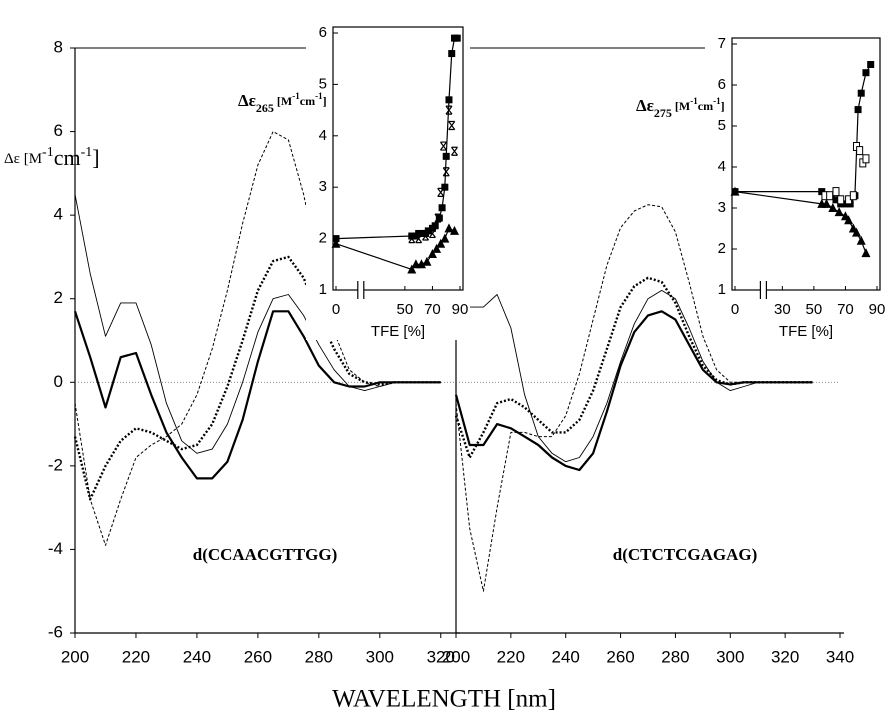 Image resolution: width=888 pixels, height=723 pixels. Describe the element at coordinates (722, 43) in the screenshot. I see `y-tick-label: 7` at that location.